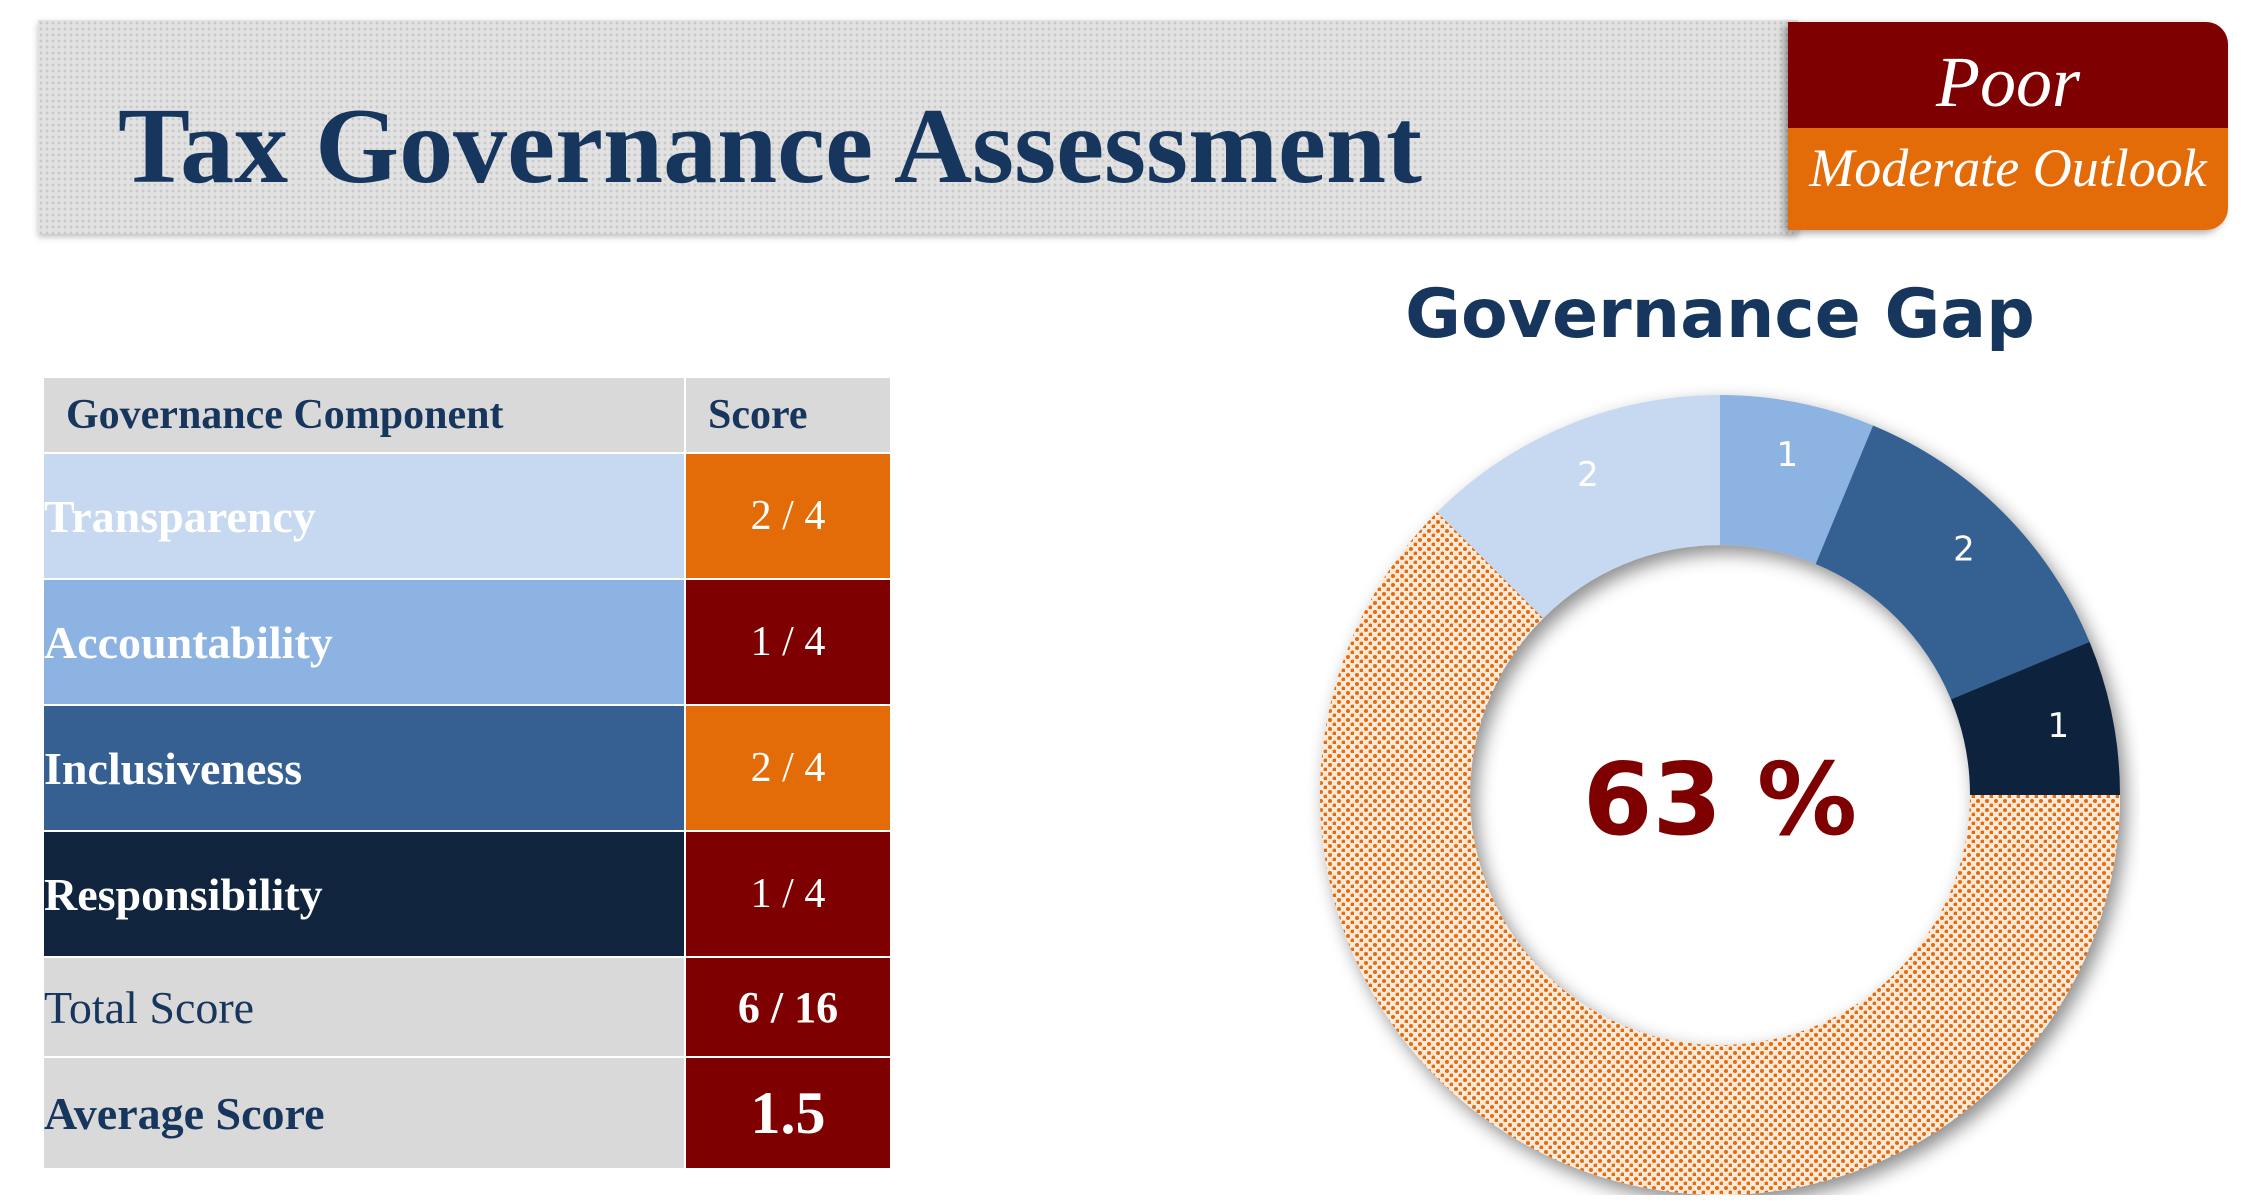 The width and height of the screenshot is (2256, 1204). I want to click on average-row: Average Score 1.5, so click(467, 1113).